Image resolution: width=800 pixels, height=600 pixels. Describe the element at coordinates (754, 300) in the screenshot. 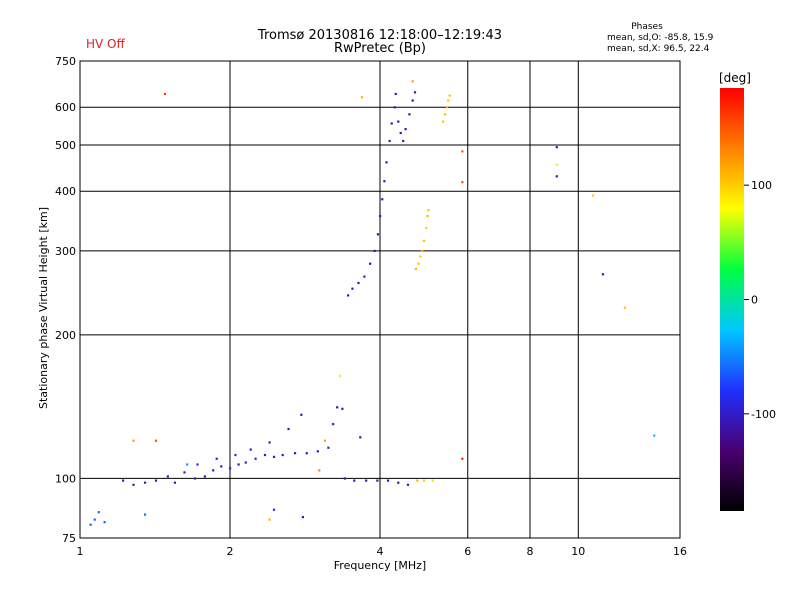

I see `colorbar-tick-label: 0` at that location.